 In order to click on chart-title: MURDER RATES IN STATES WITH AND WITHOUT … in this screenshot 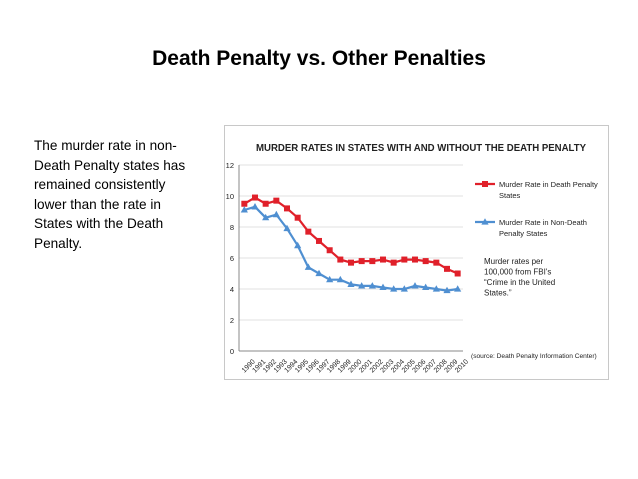, I will do `click(421, 148)`.